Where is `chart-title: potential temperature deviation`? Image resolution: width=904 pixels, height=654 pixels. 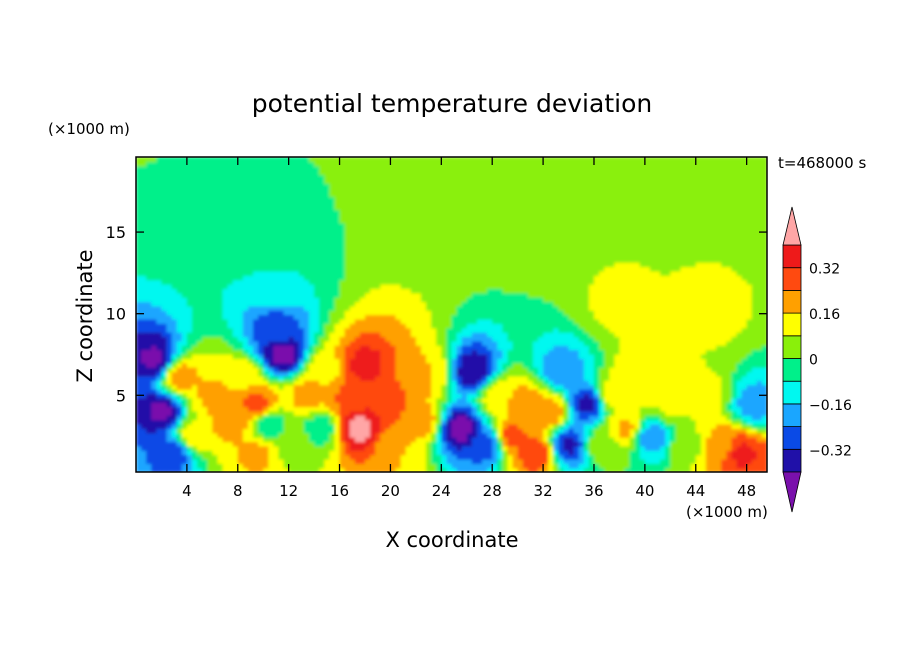 chart-title: potential temperature deviation is located at coordinates (452, 103).